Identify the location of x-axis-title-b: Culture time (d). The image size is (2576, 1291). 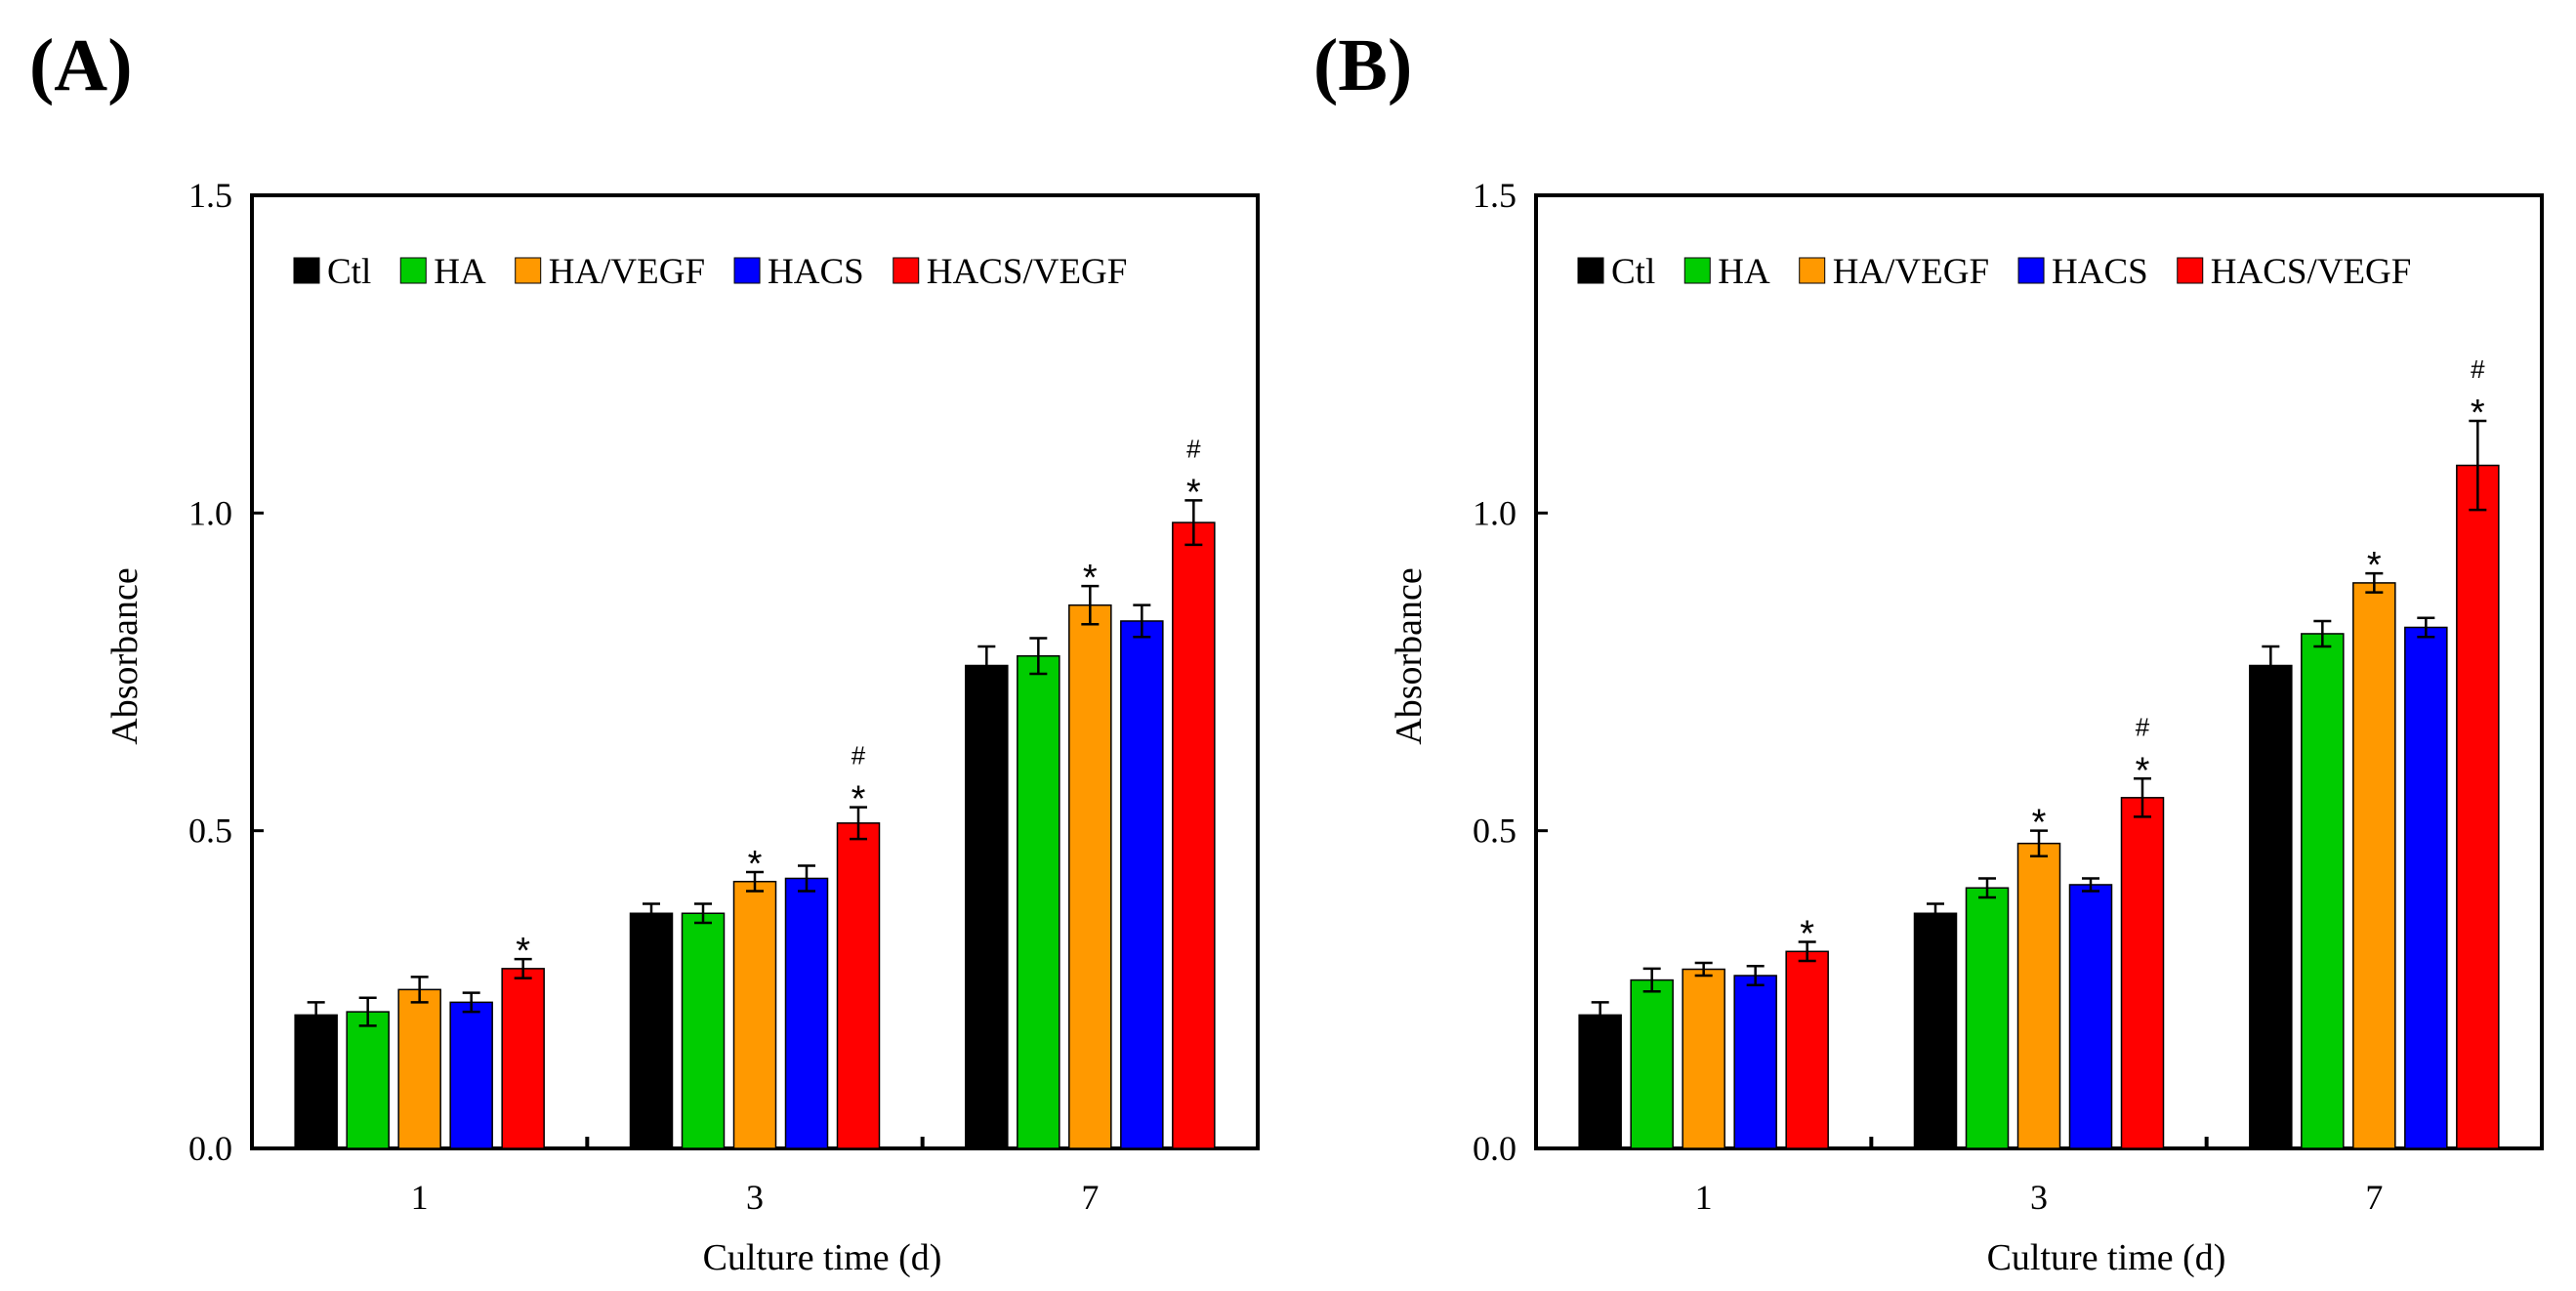
(2106, 1258).